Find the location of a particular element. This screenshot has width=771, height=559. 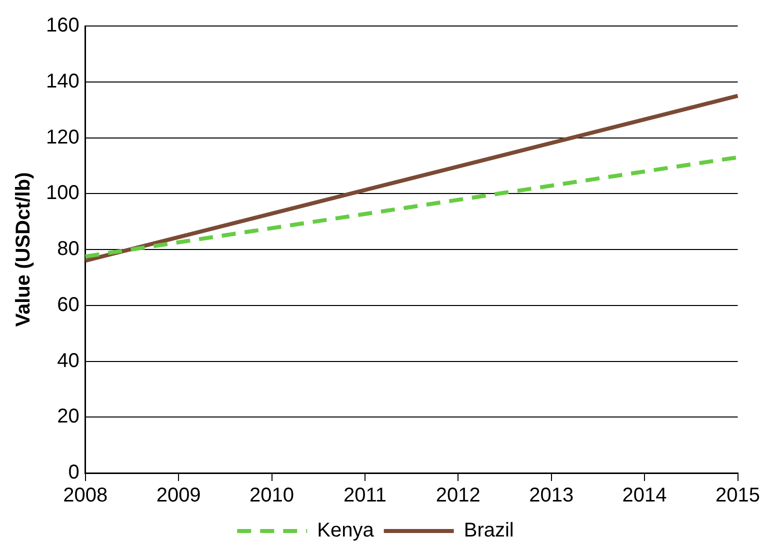

y-tick-label: 120 is located at coordinates (63, 137).